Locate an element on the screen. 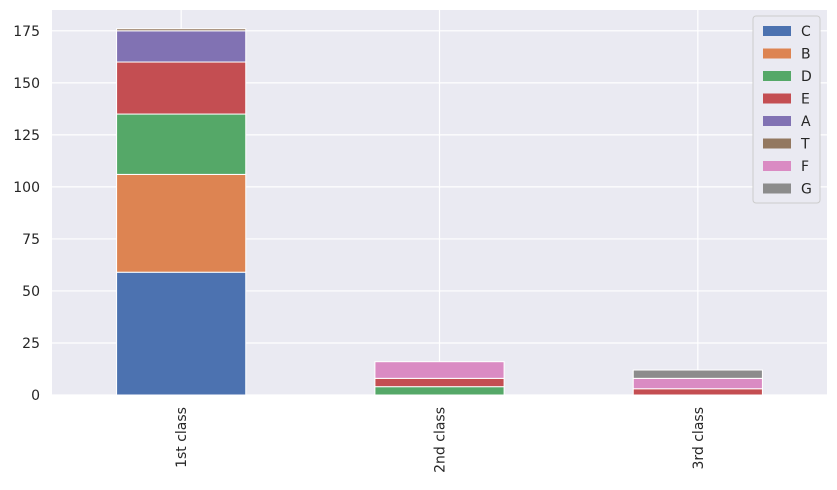 The image size is (837, 490). legend-label-E: E is located at coordinates (805, 100).